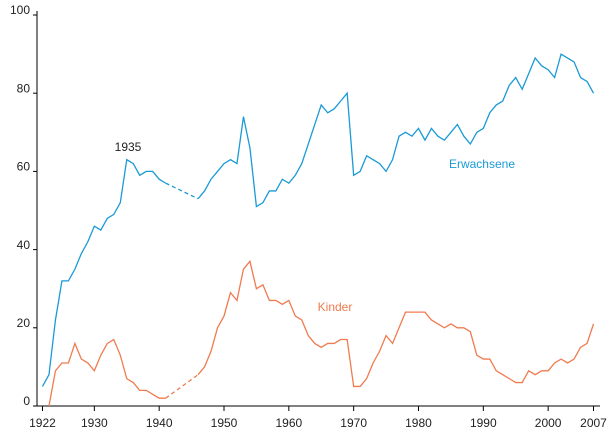 This screenshot has height=437, width=610. I want to click on series-label: Kinder, so click(335, 307).